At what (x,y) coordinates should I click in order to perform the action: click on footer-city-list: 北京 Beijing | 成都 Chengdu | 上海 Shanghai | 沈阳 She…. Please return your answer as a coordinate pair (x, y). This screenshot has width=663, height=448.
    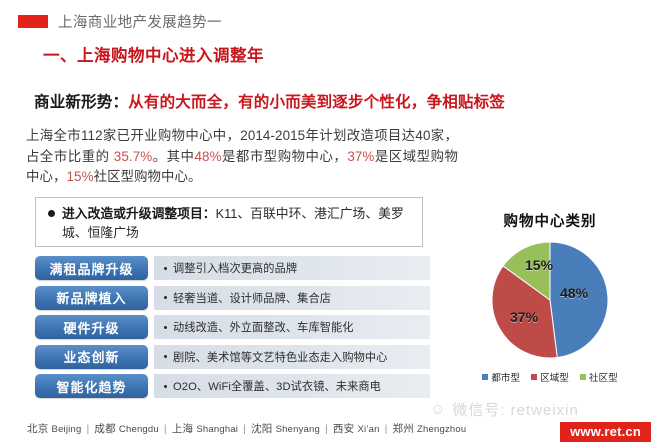
    Looking at the image, I should click on (246, 428).